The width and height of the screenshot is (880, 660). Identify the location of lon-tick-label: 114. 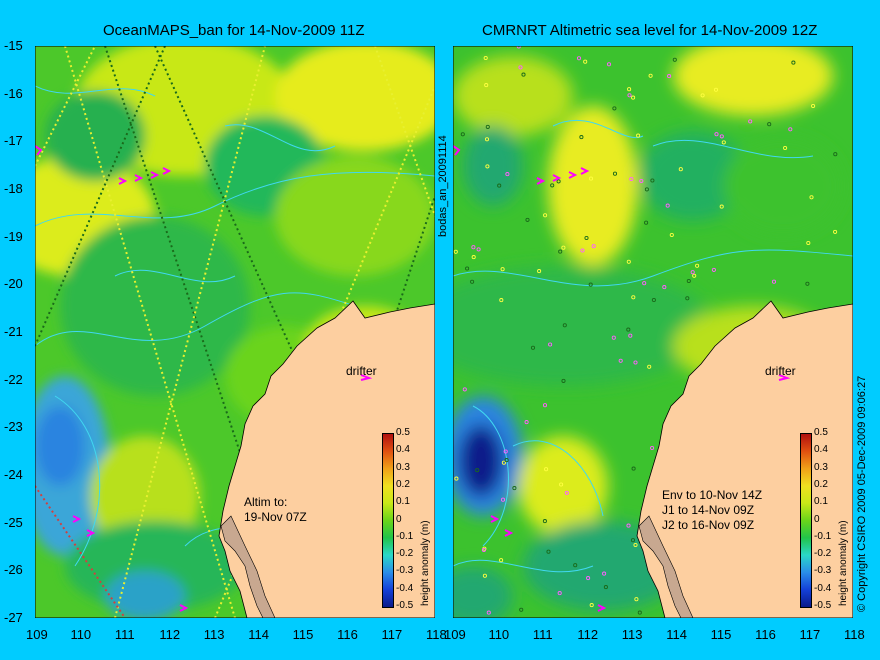
(258, 634).